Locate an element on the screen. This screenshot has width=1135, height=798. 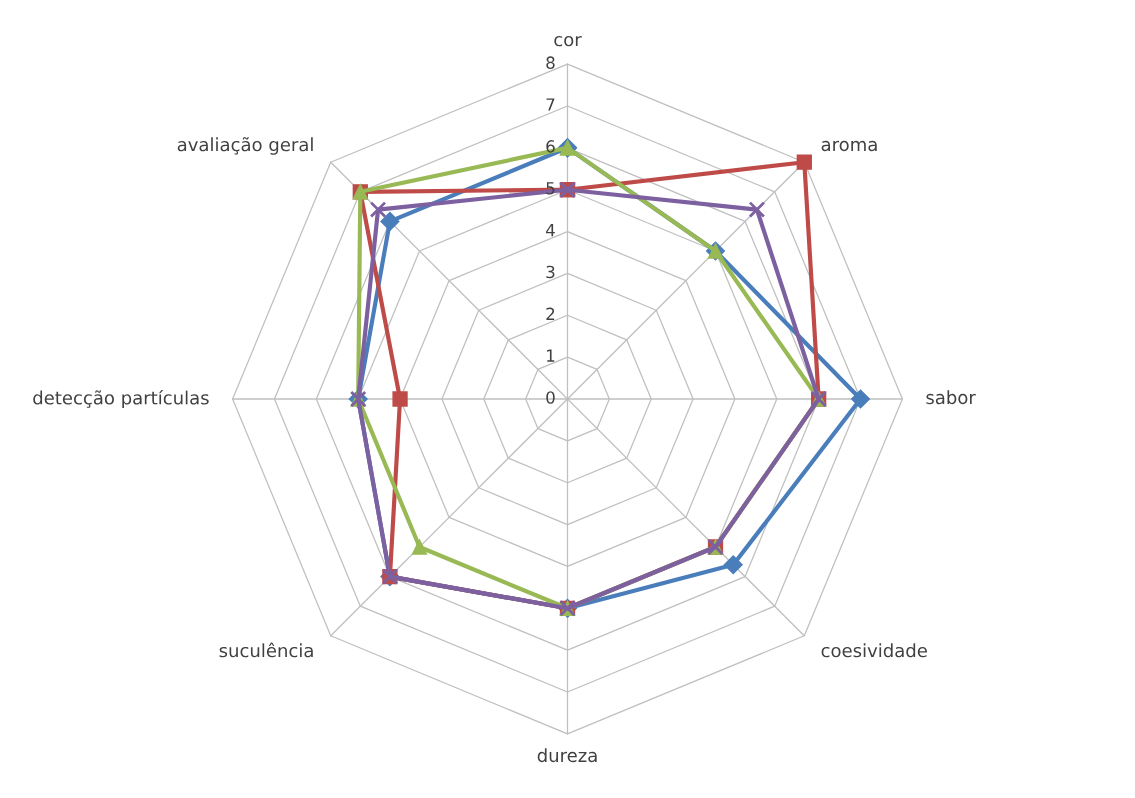
y-tick-label: 6 is located at coordinates (550, 146).